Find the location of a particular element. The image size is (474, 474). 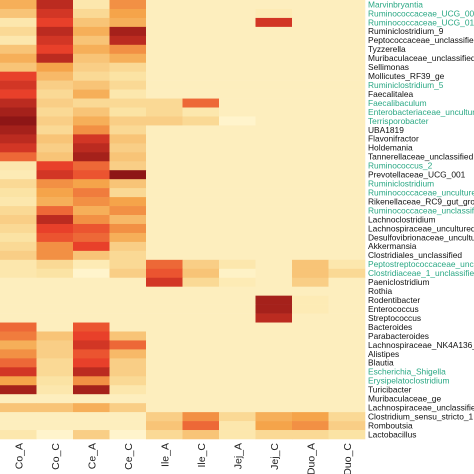

column-label: Ce_C is located at coordinates (129, 456).